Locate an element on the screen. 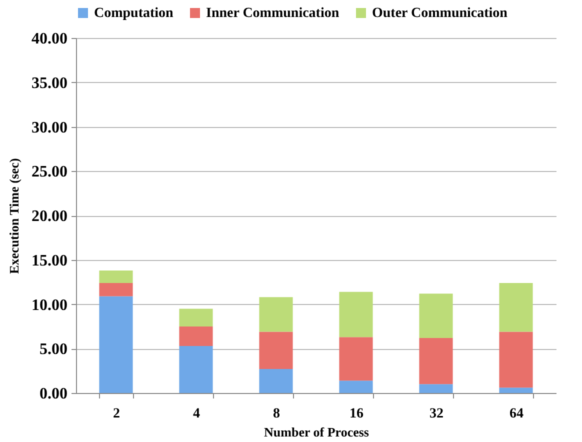 This screenshot has width=582, height=442. x-tick-label: 8 is located at coordinates (276, 414).